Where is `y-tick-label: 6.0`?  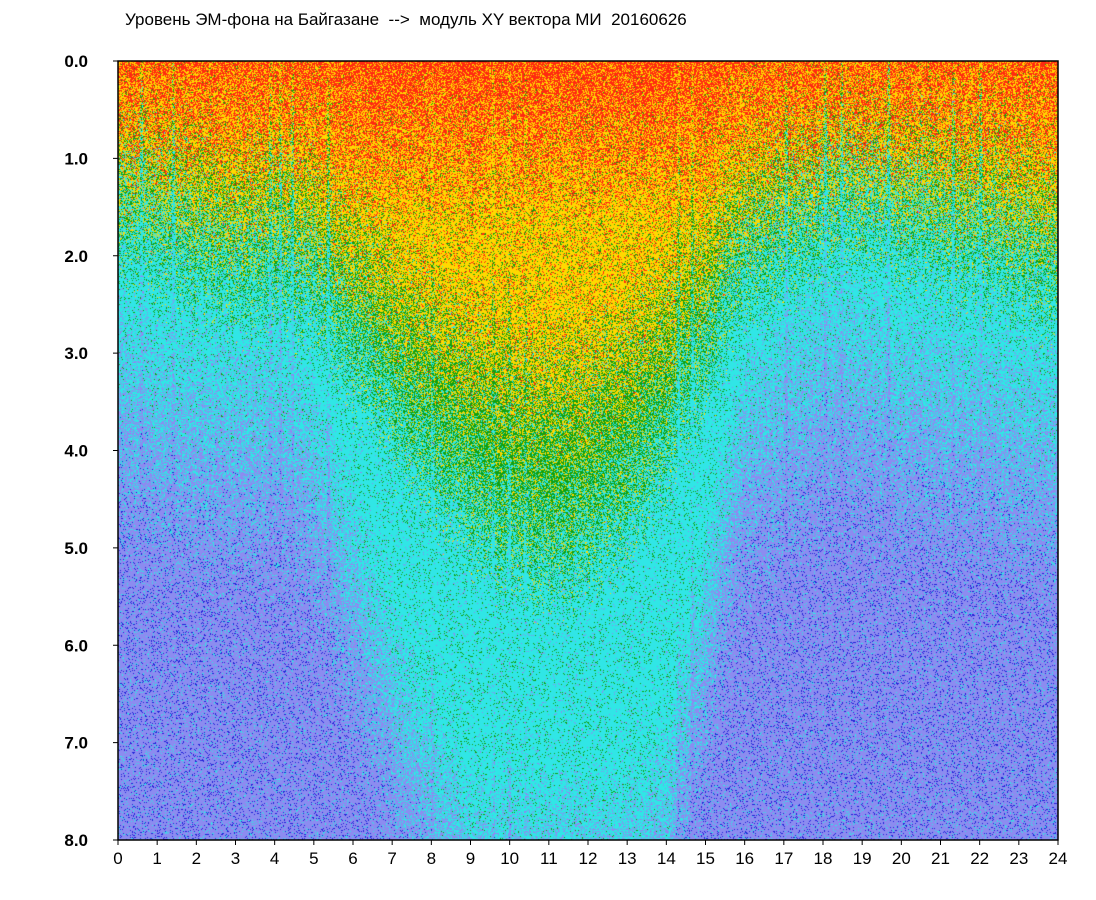 y-tick-label: 6.0 is located at coordinates (76, 645).